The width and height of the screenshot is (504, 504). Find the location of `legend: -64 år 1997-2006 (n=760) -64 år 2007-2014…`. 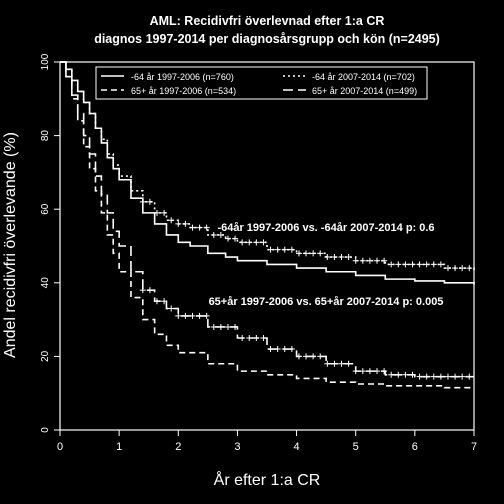

legend: -64 år 1997-2006 (n=760) -64 år 2007-2014… is located at coordinates (261, 83).